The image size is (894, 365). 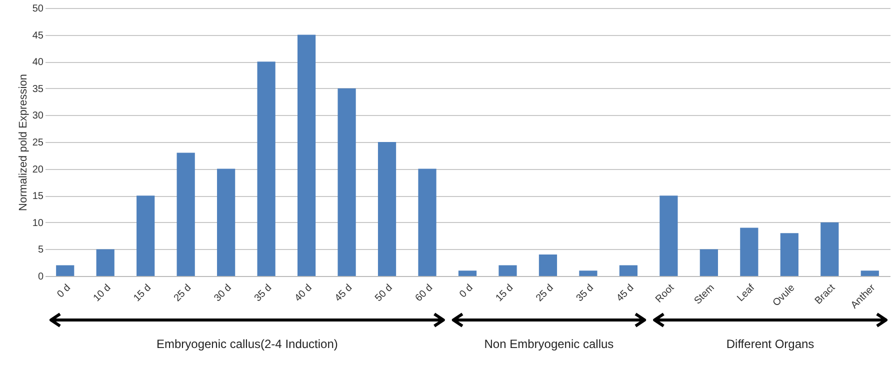 I want to click on y-tick-label: 0, so click(x=41, y=277).